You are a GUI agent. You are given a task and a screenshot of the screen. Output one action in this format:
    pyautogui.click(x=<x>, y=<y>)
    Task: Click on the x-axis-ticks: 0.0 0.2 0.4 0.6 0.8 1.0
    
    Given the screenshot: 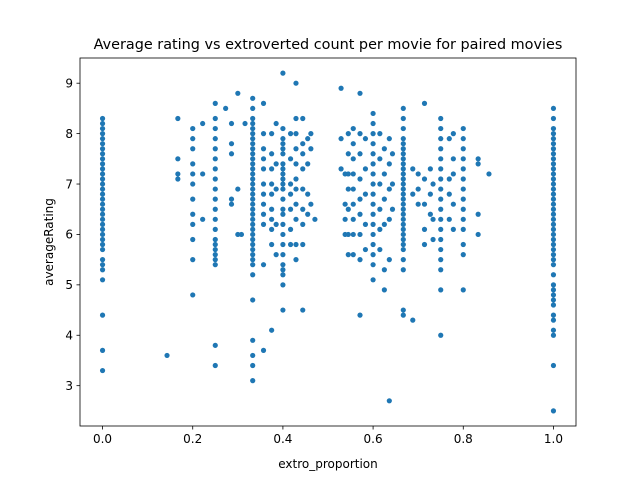 What is the action you would take?
    pyautogui.click(x=328, y=436)
    